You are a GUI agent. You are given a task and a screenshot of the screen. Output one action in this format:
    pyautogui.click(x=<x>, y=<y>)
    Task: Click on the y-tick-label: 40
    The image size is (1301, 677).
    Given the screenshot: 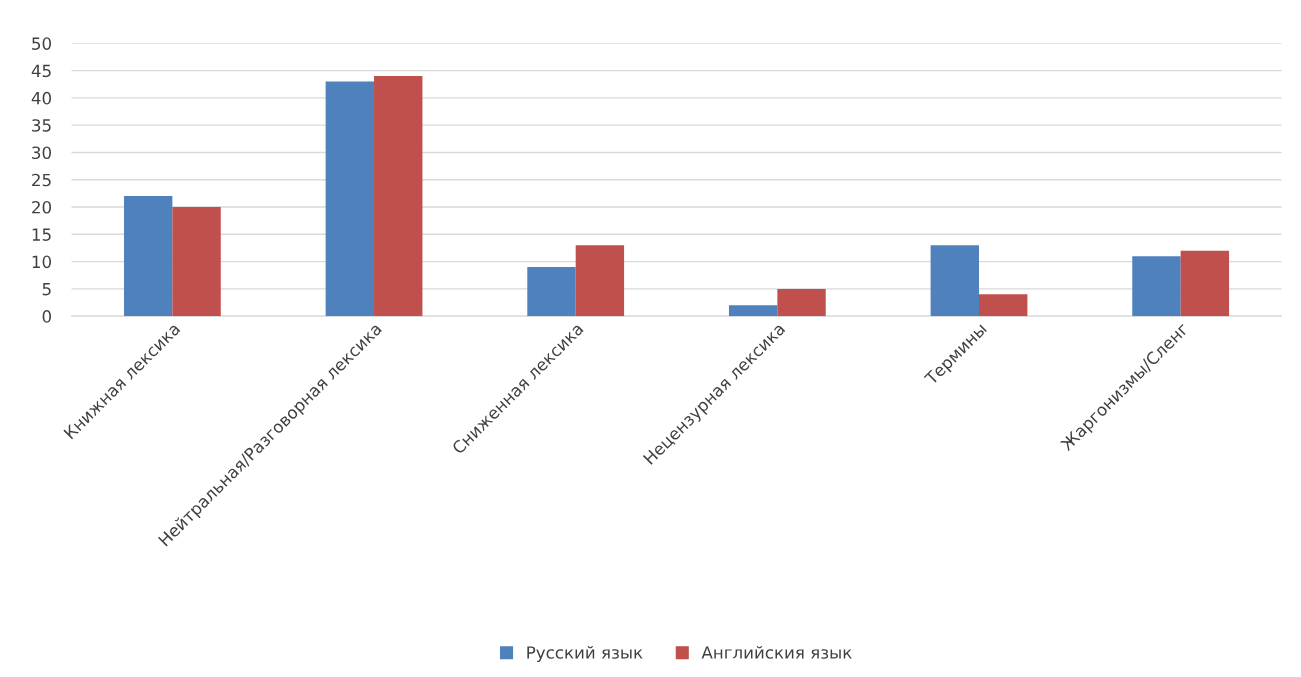 What is the action you would take?
    pyautogui.click(x=41, y=98)
    